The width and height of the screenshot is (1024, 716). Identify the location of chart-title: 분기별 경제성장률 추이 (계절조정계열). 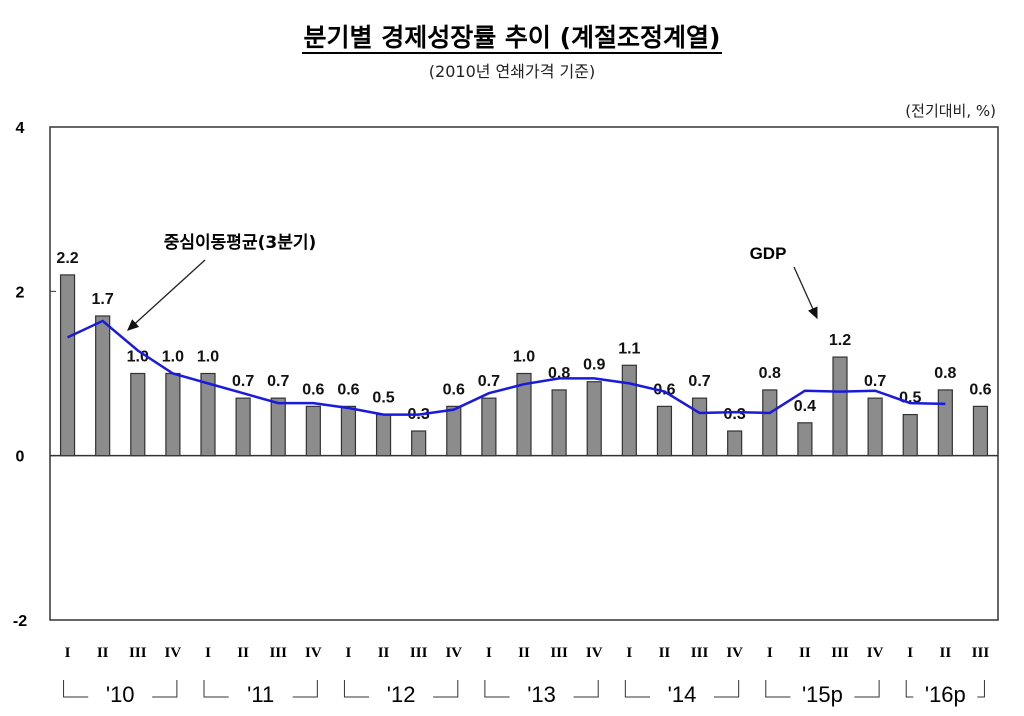
(512, 36).